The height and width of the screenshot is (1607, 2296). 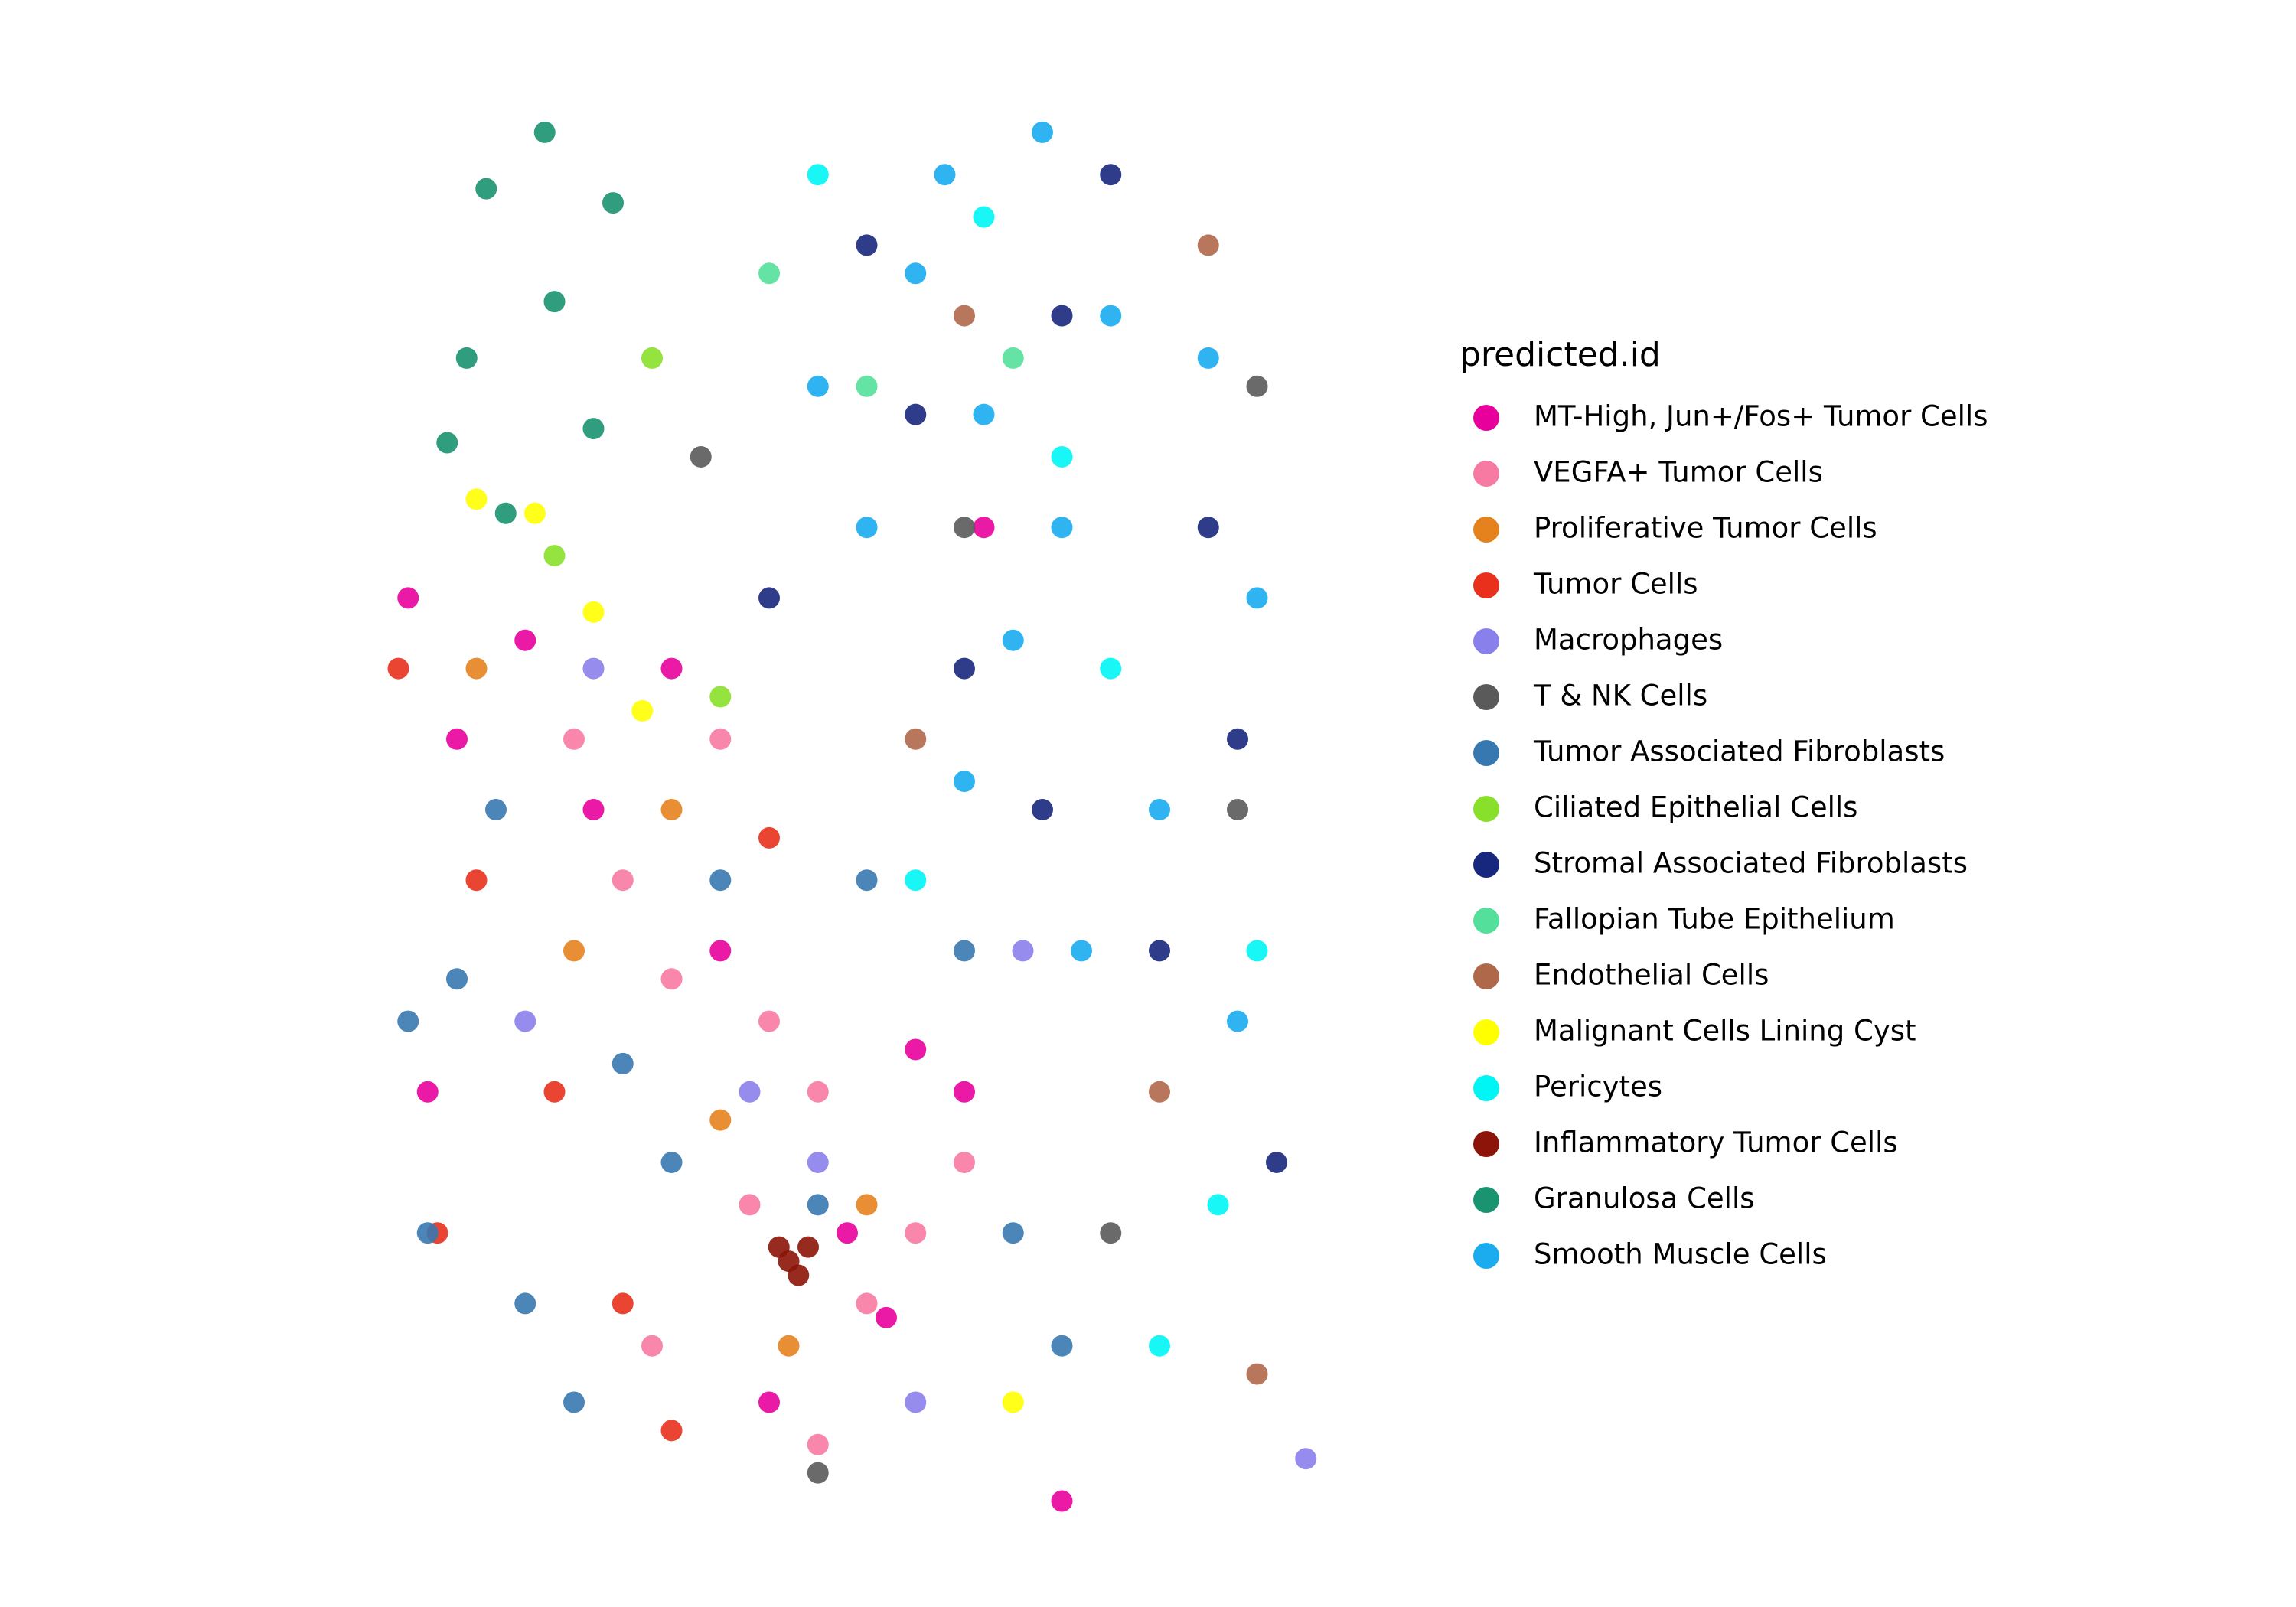 What do you see at coordinates (1739, 751) in the screenshot?
I see `legend-label: Tumor Associated Fibroblasts` at bounding box center [1739, 751].